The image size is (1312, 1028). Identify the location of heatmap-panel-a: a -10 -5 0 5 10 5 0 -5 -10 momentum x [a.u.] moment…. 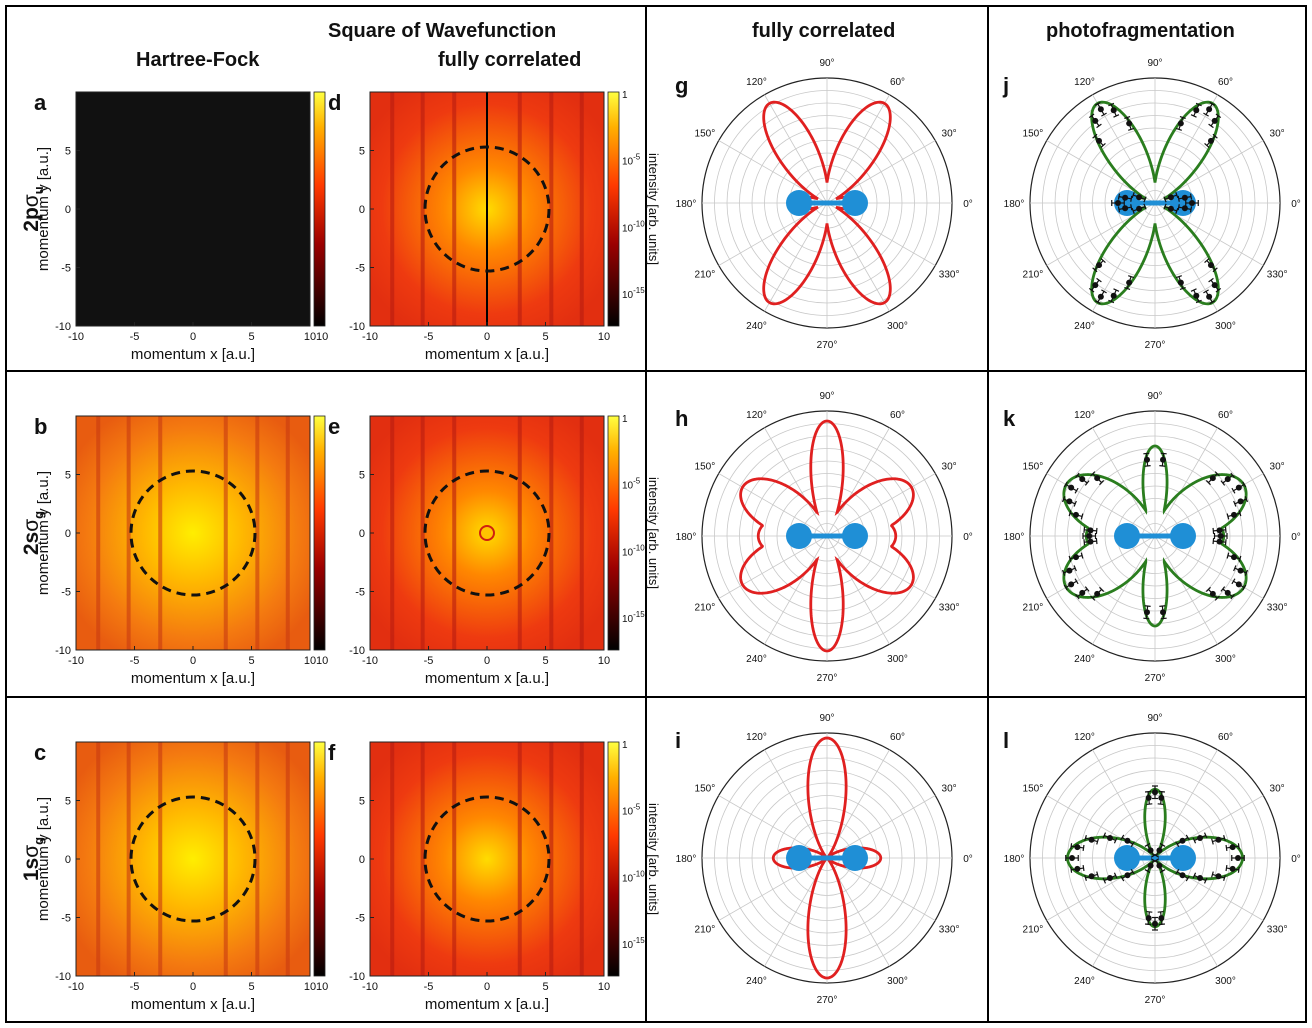
(181, 226).